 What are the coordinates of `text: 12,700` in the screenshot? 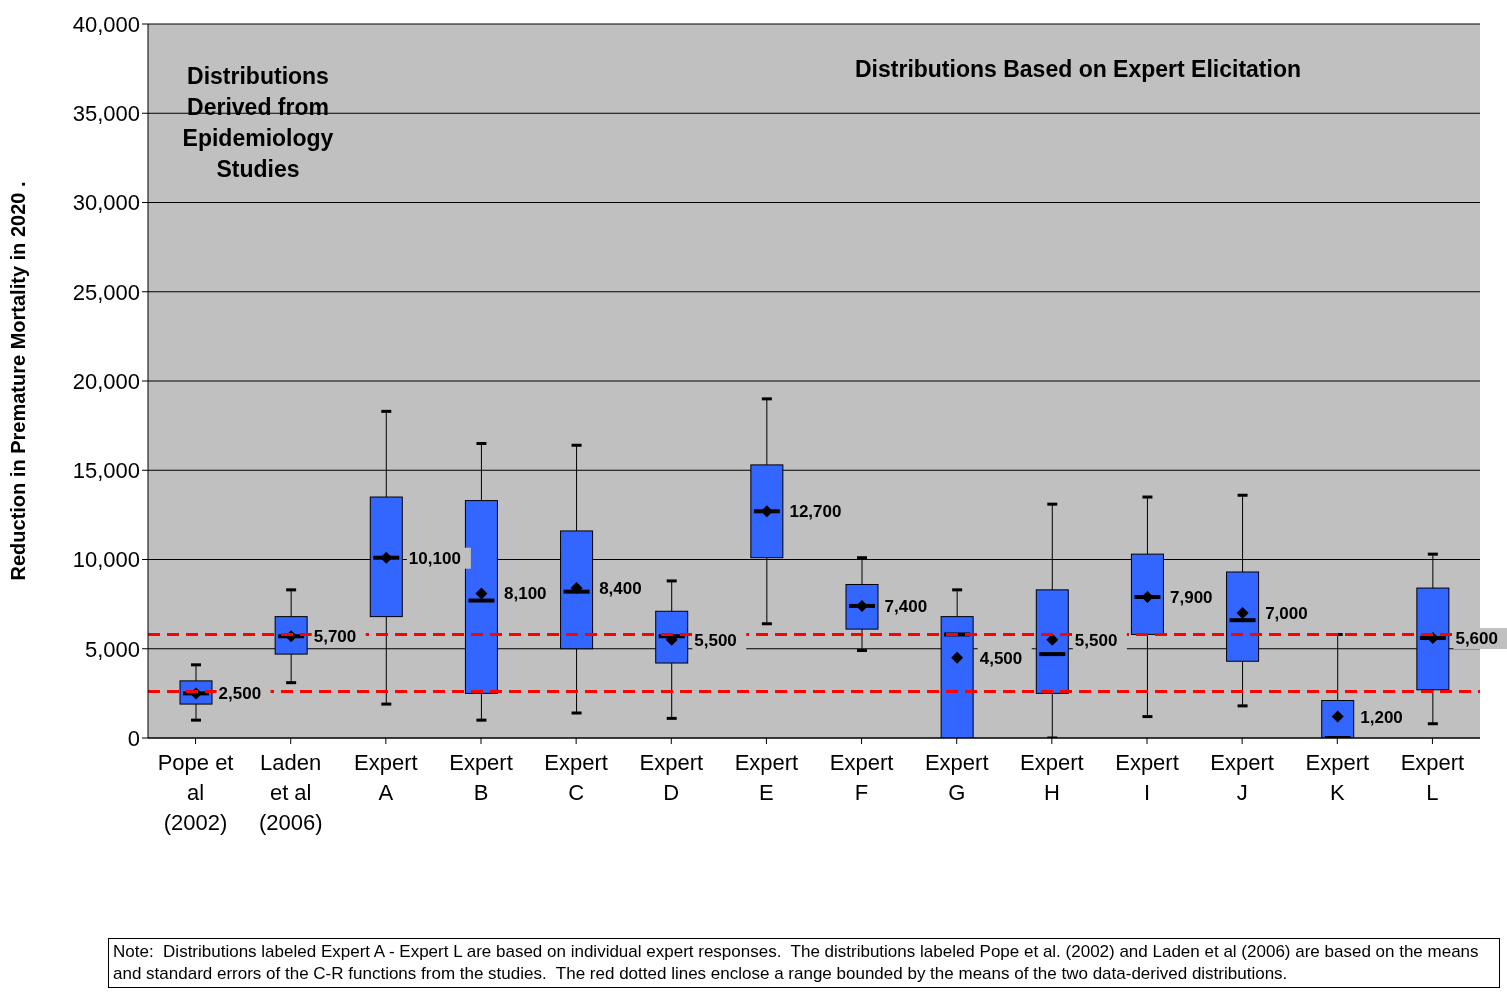 It's located at (815, 512).